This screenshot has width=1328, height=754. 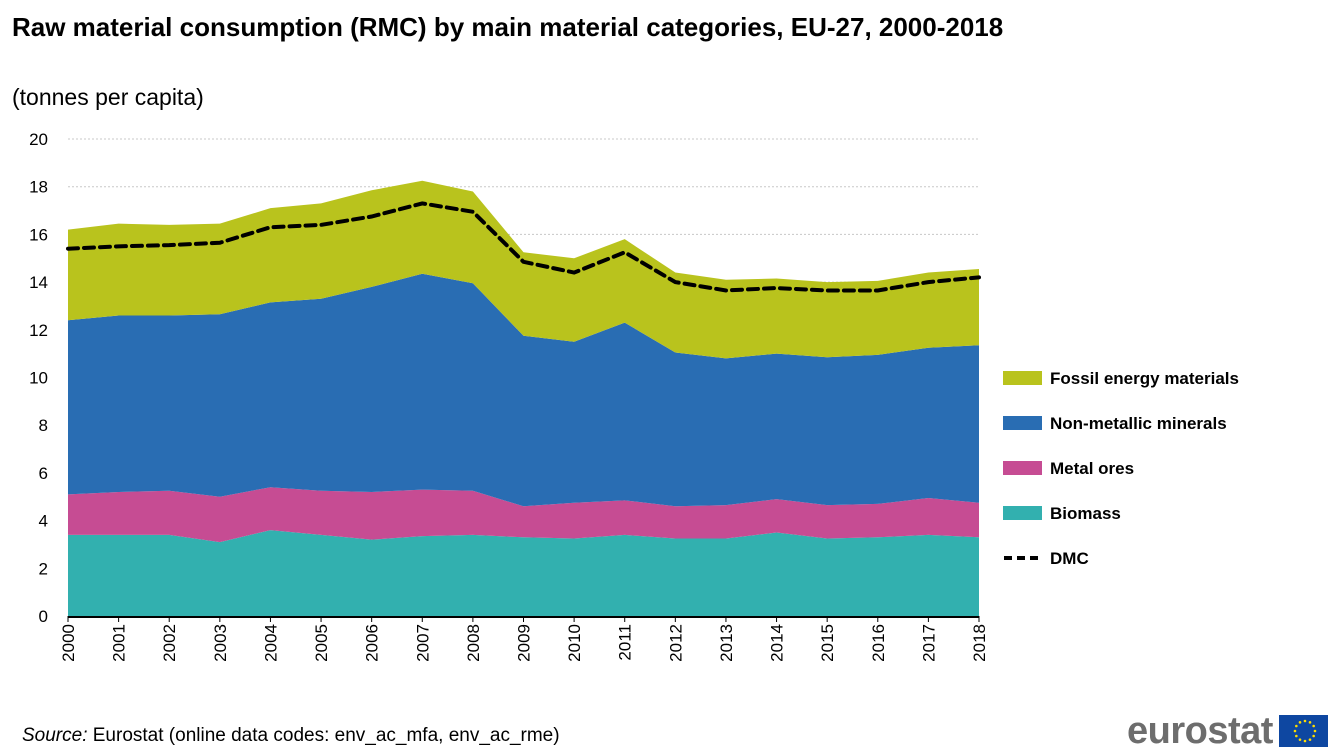 What do you see at coordinates (726, 643) in the screenshot?
I see `x-tick-label: 2013` at bounding box center [726, 643].